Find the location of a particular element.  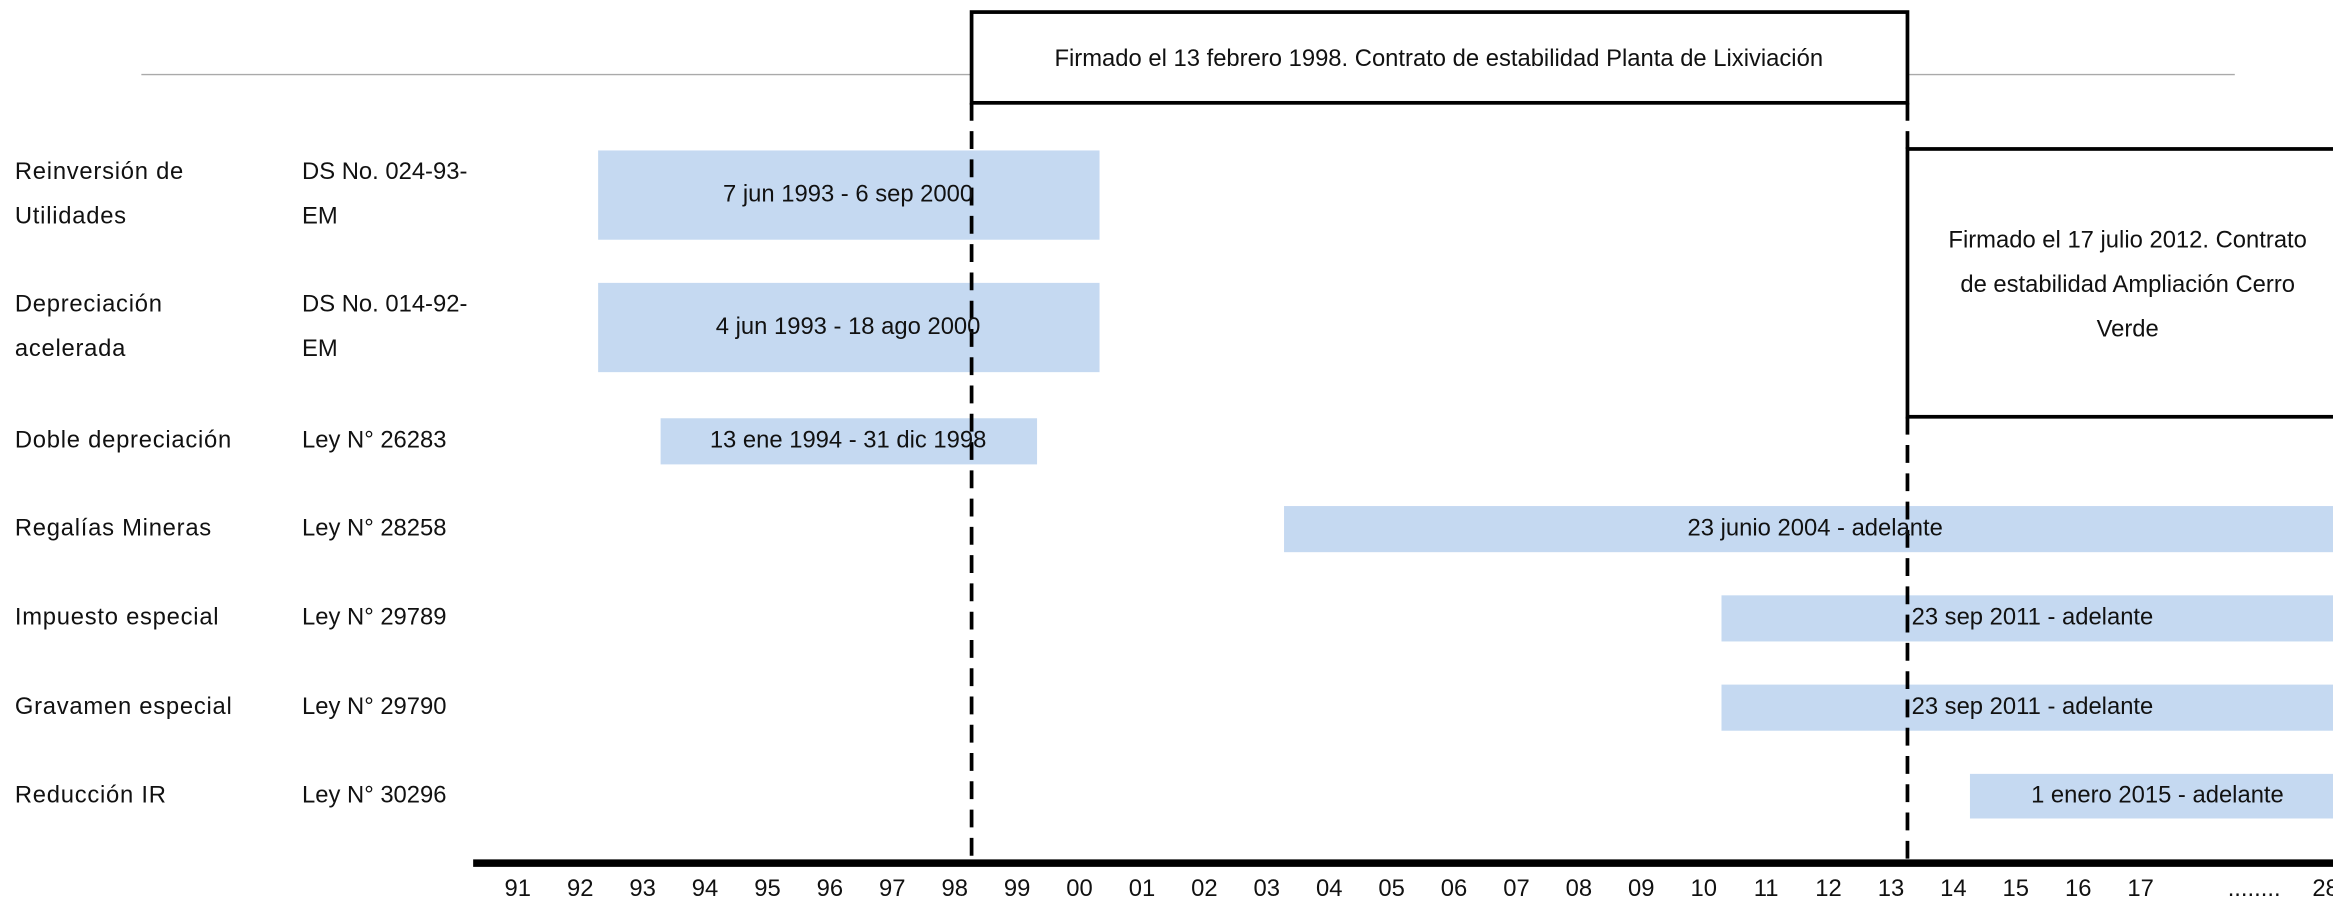

period-label: 23 junio 2004 - adelante is located at coordinates (1815, 527).